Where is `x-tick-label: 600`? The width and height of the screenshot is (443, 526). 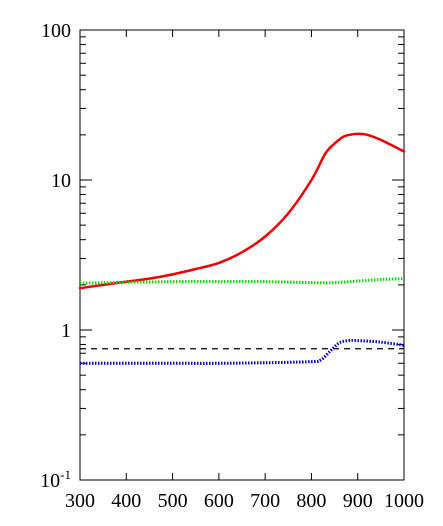
x-tick-label: 600 is located at coordinates (219, 501).